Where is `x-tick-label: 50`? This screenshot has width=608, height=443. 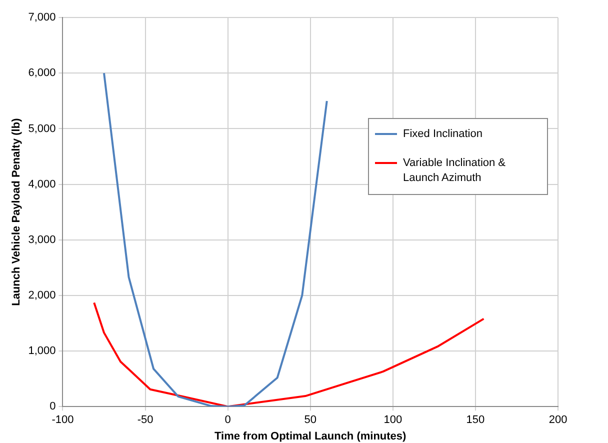 x-tick-label: 50 is located at coordinates (310, 420).